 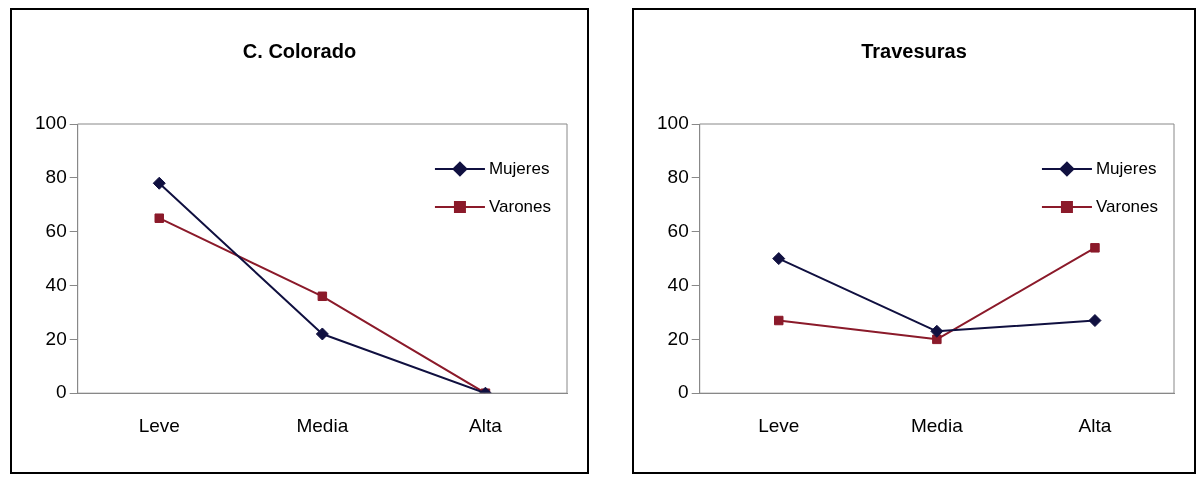 What do you see at coordinates (299, 50) in the screenshot?
I see `chart-title: C. Colorado` at bounding box center [299, 50].